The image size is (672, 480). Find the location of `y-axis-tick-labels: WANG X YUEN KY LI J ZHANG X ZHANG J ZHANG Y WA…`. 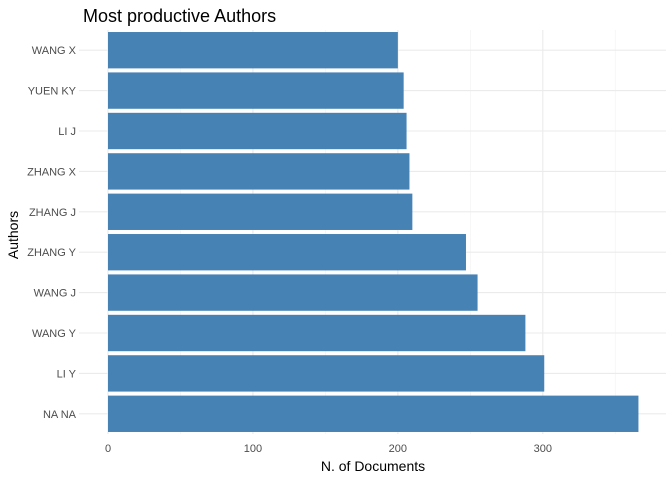

y-axis-tick-labels: WANG X YUEN KY LI J ZHANG X ZHANG J ZHANG Y WA… is located at coordinates (52, 233).